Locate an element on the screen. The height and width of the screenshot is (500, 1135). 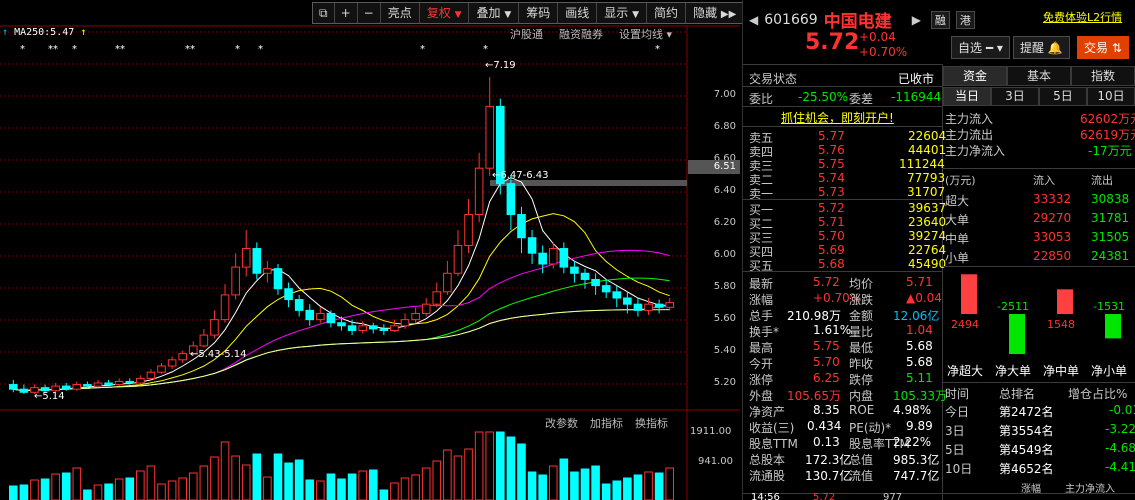
sell-level-price: 5.76 is located at coordinates (831, 150).